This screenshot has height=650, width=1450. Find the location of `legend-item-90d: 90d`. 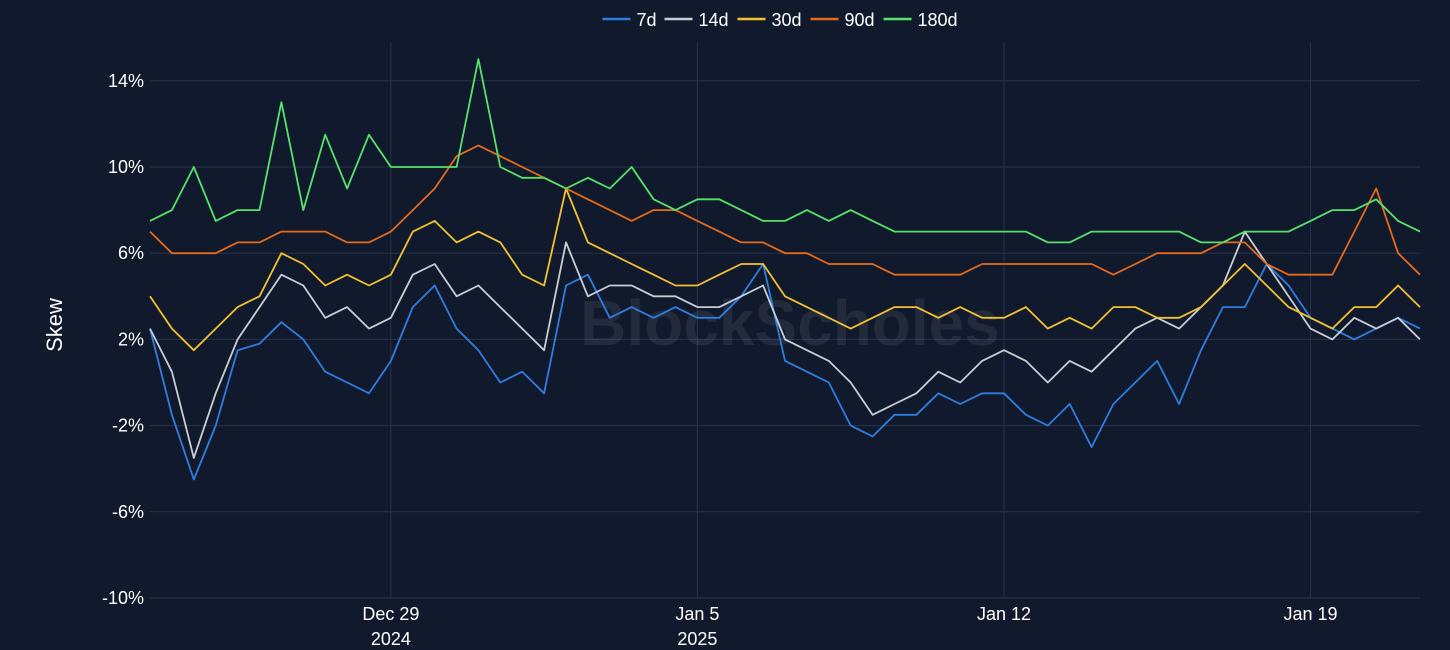

legend-item-90d: 90d is located at coordinates (842, 20).